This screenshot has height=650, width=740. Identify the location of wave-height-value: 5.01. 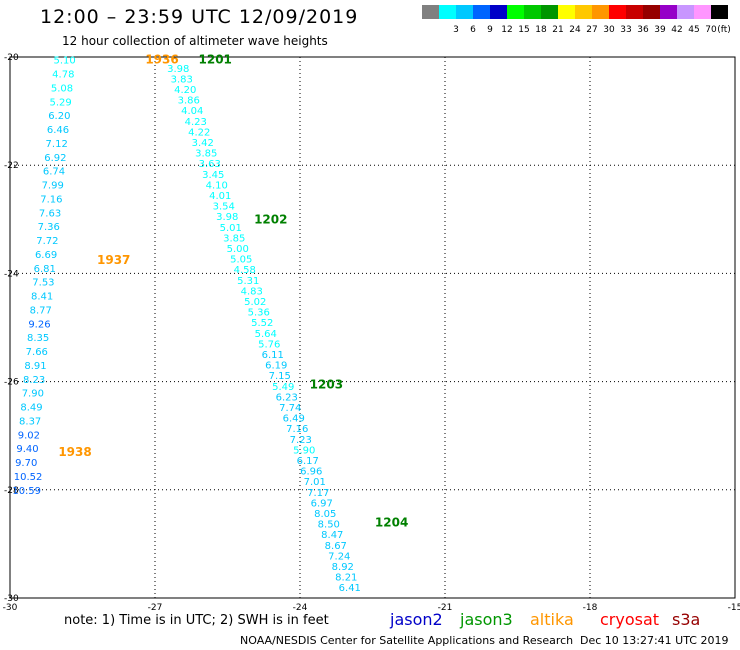
(231, 228).